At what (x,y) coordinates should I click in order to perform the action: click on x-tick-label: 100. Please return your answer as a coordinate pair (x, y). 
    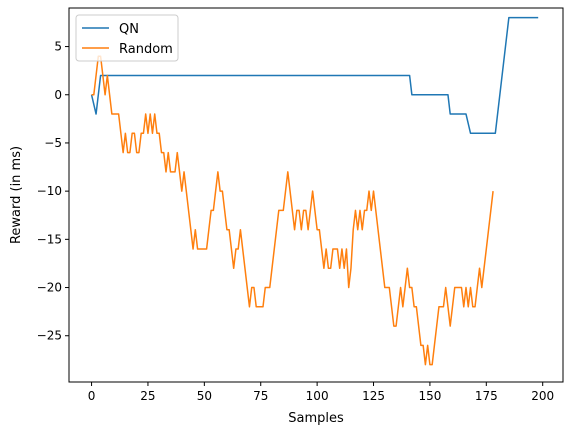
    Looking at the image, I should click on (317, 396).